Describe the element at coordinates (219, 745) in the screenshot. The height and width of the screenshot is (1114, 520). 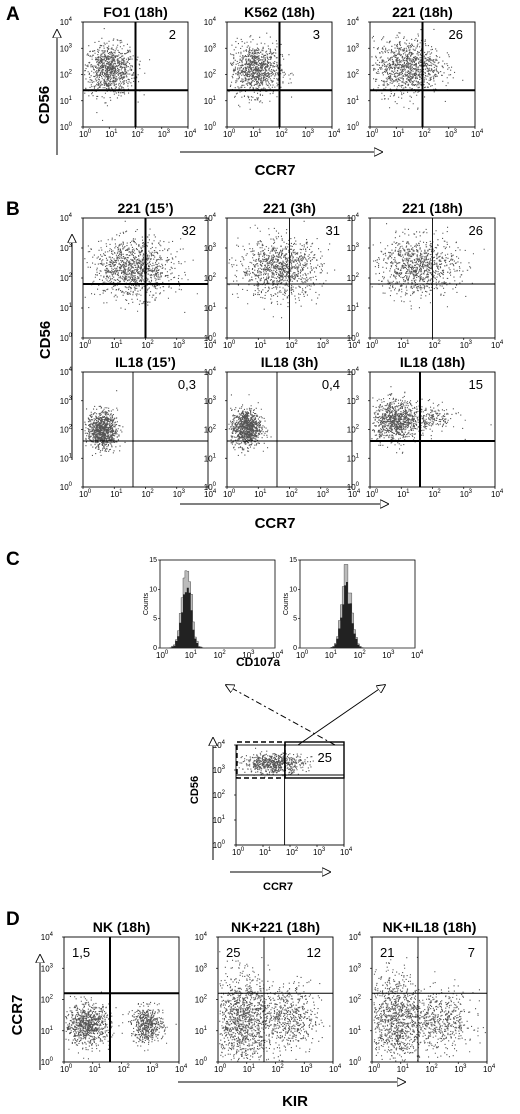
I see `panel-c-scatter-ytick: 10⁴` at that location.